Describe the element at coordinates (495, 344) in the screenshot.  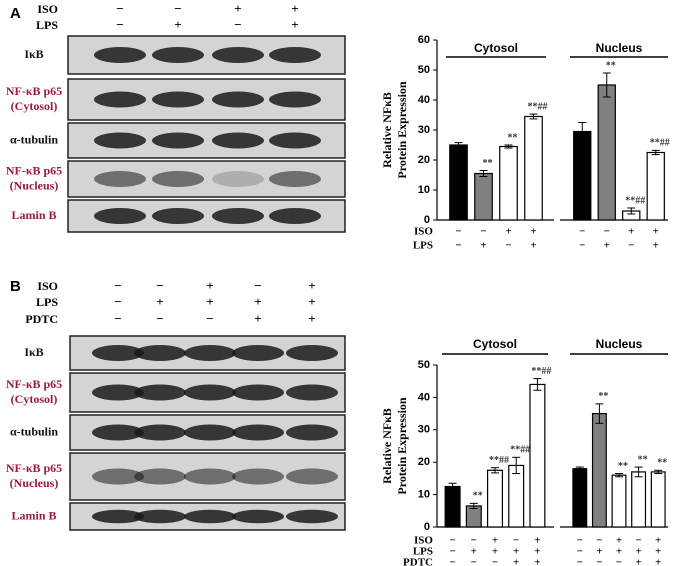
I see `group-label: Cytosol` at that location.